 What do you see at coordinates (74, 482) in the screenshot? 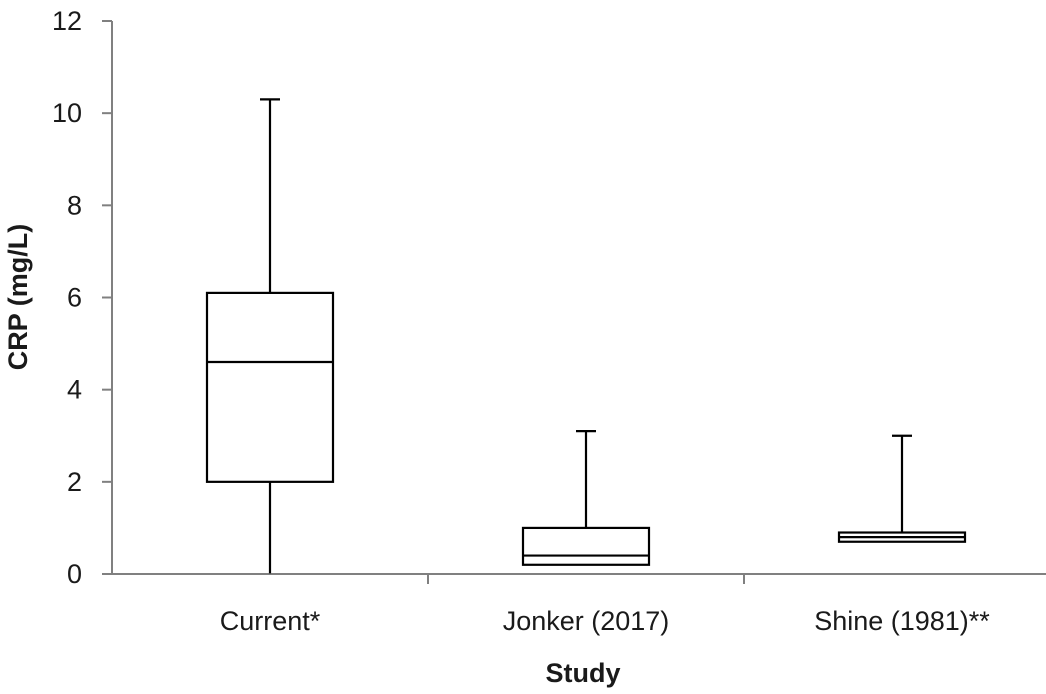
I see `y-tick-label: 2` at bounding box center [74, 482].